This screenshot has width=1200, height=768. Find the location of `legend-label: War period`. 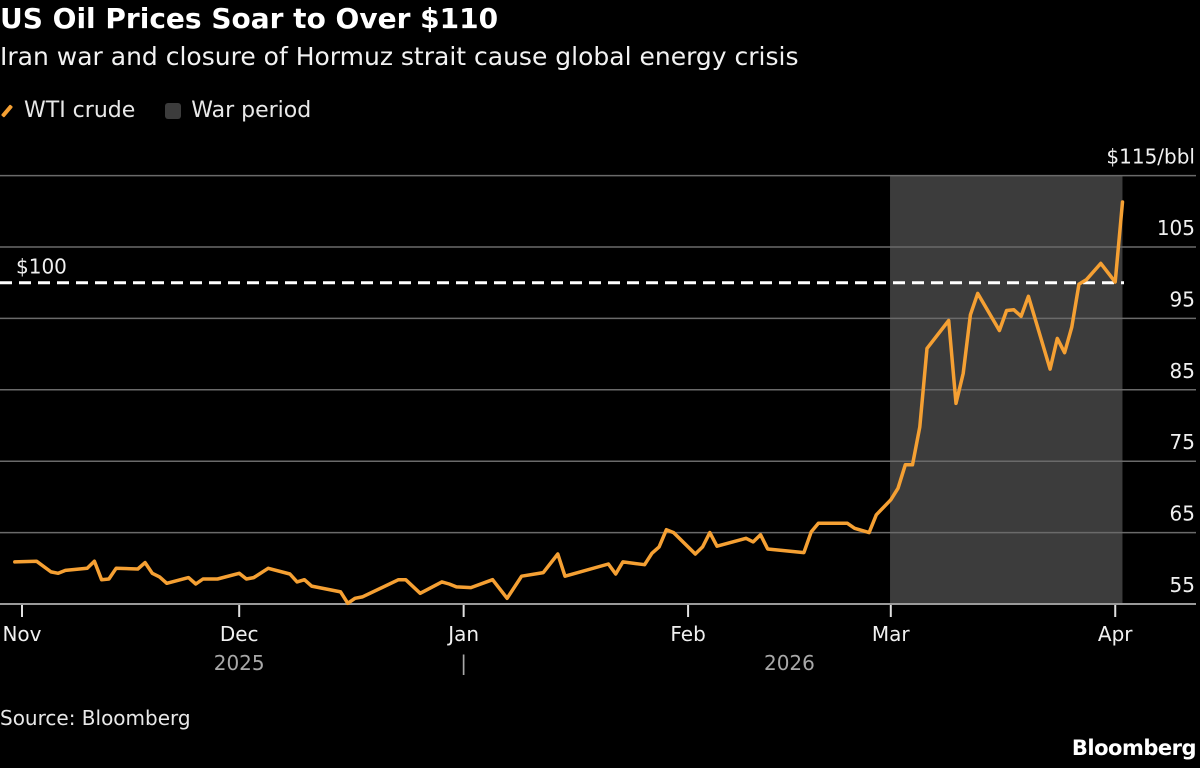

legend-label: War period is located at coordinates (251, 110).